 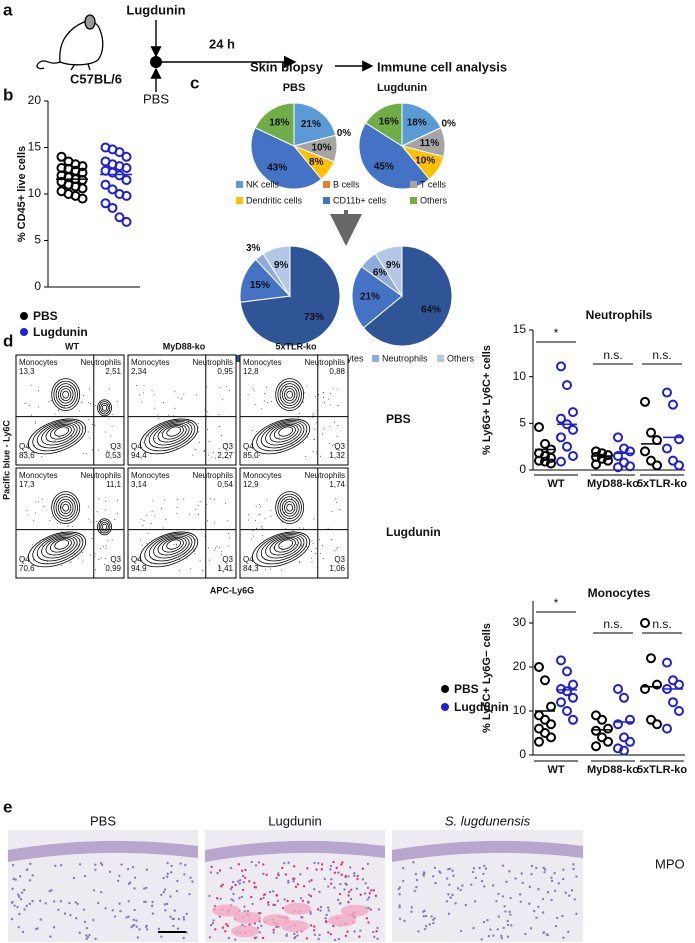 What do you see at coordinates (139, 455) in the screenshot?
I see `quadrant-label: 94,4` at bounding box center [139, 455].